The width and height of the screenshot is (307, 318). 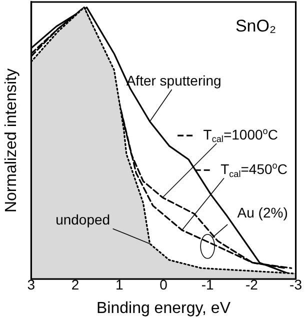 What do you see at coordinates (31, 284) in the screenshot?
I see `x-tick-label: 3` at bounding box center [31, 284].